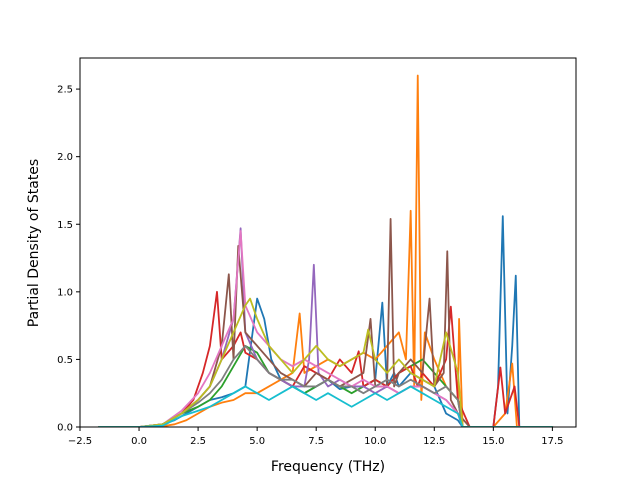 The image size is (640, 480). What do you see at coordinates (65, 292) in the screenshot?
I see `y-tick-label: 1.0` at bounding box center [65, 292].